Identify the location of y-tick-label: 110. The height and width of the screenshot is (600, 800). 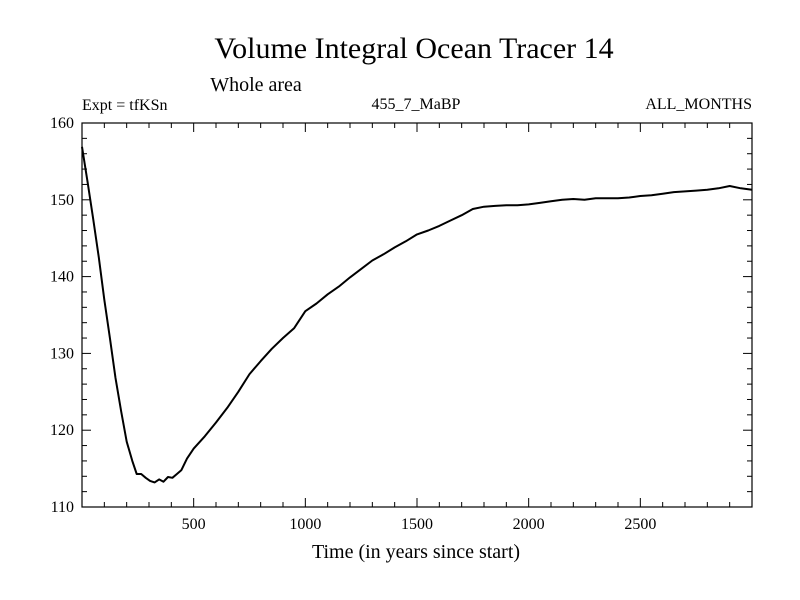
(62, 507).